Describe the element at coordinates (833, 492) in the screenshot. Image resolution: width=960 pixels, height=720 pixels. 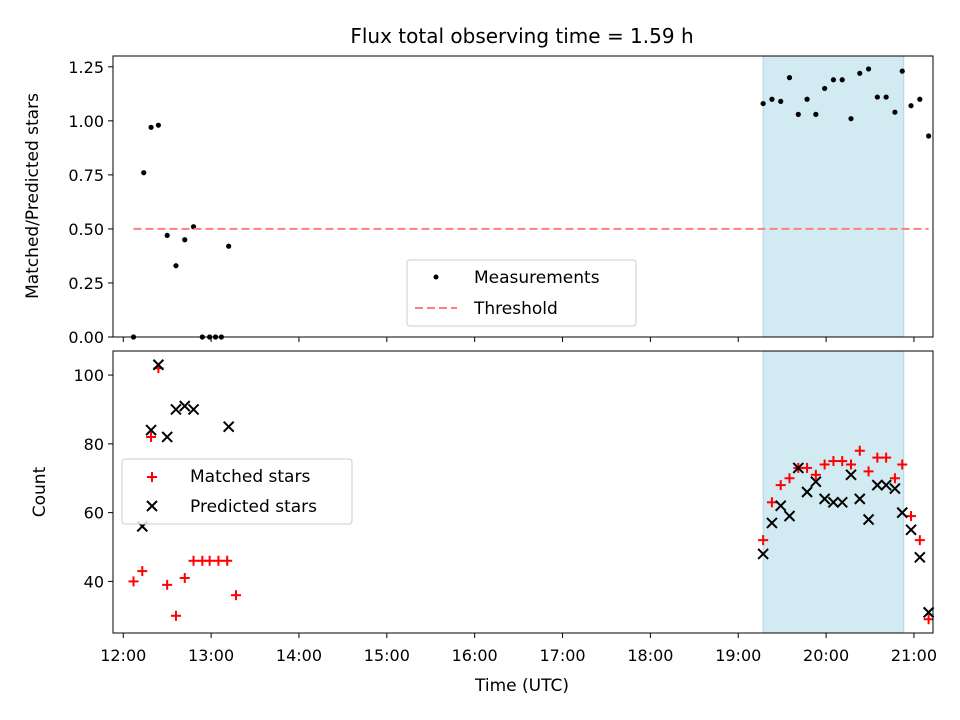
I see `bottom-window-span` at that location.